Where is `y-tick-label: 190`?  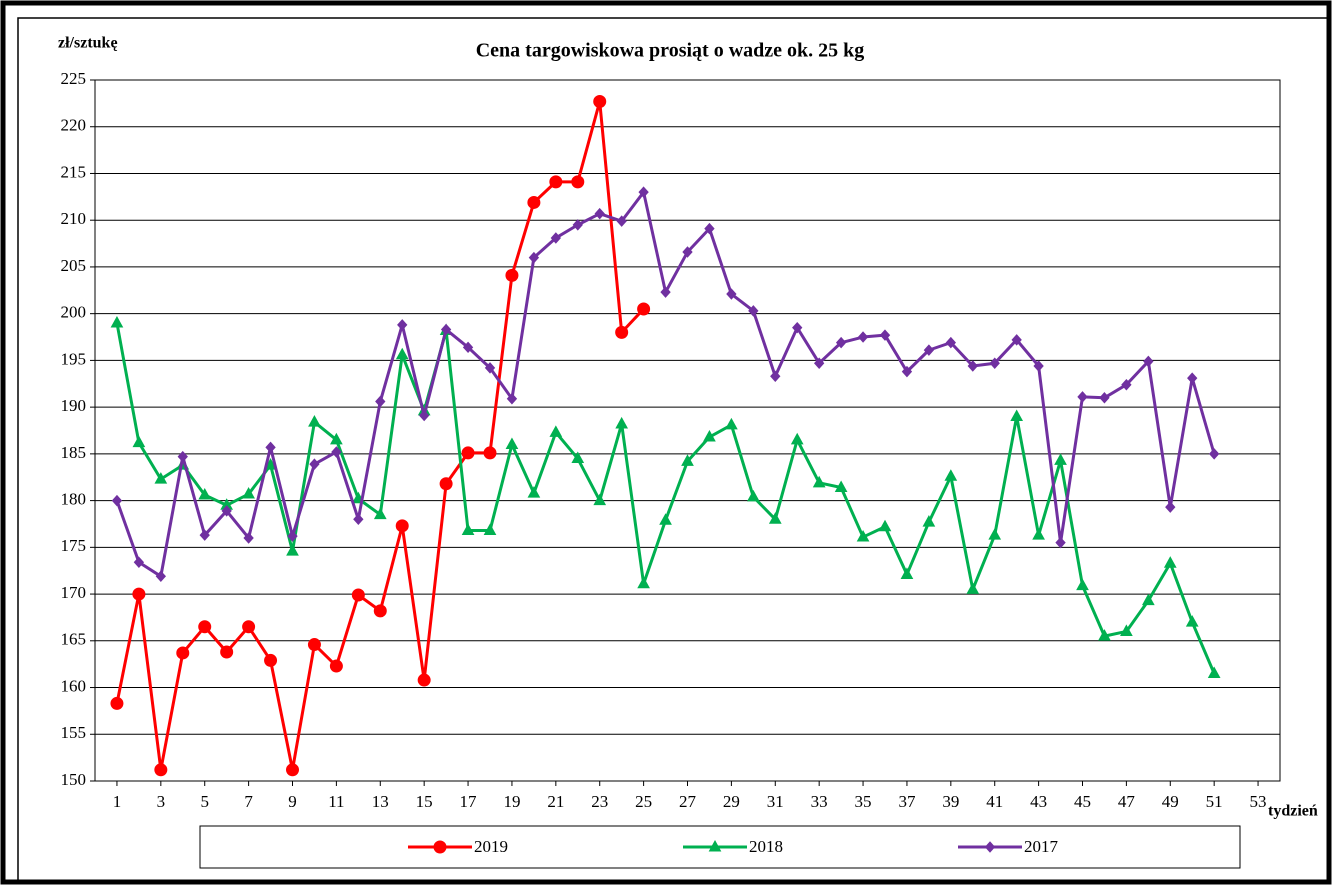
y-tick-label: 190 is located at coordinates (74, 405).